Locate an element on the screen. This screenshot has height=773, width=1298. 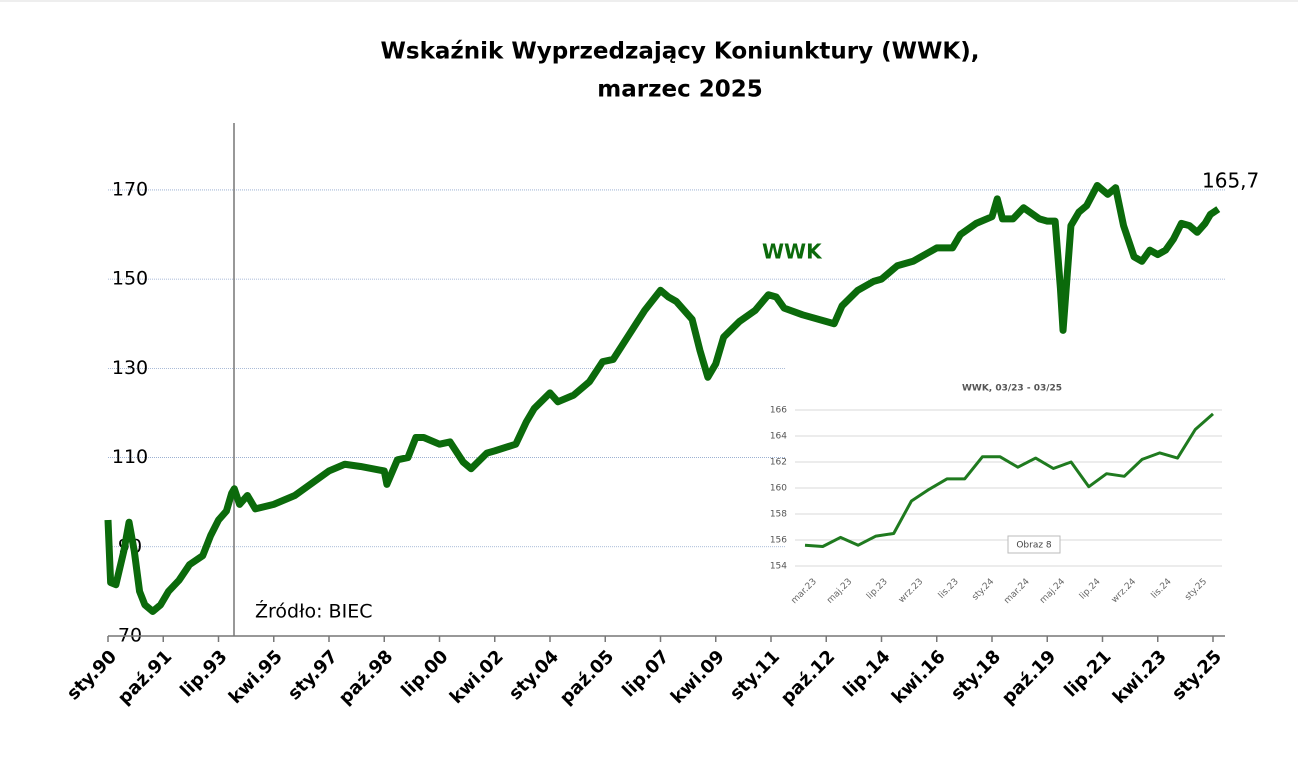
x-tick-label: kwi.02 is located at coordinates (477, 677).